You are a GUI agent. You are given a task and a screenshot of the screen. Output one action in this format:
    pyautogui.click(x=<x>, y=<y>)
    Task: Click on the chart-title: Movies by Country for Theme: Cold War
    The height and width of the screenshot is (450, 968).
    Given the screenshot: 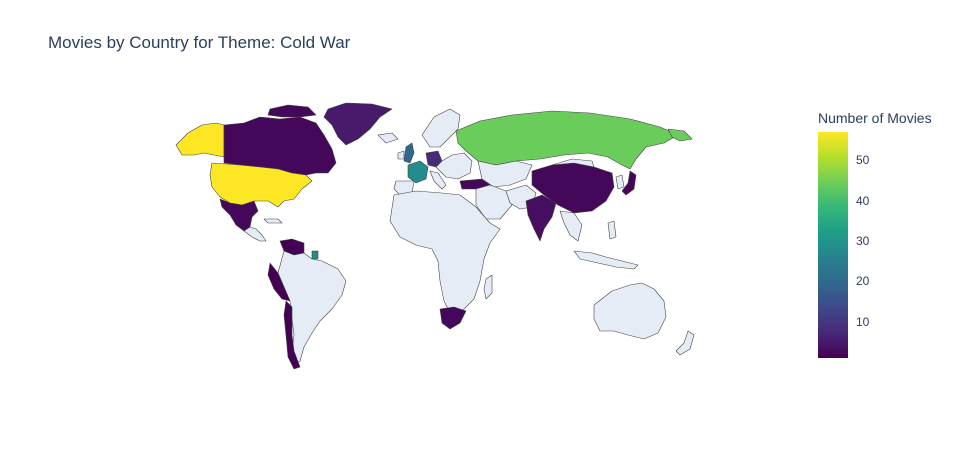 What is the action you would take?
    pyautogui.click(x=199, y=42)
    